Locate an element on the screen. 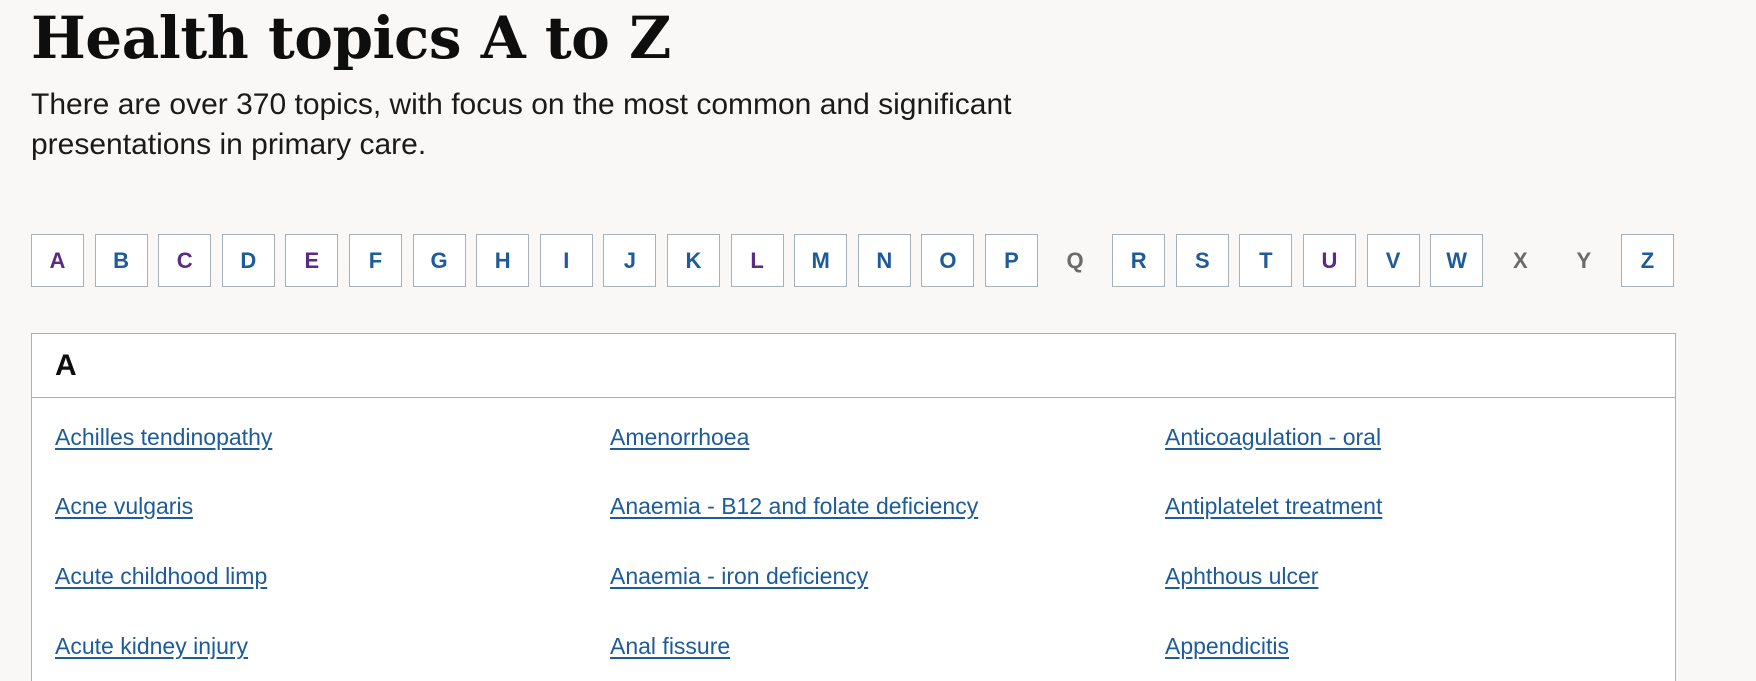 This screenshot has height=681, width=1756. letter-link-t: T is located at coordinates (1266, 260).